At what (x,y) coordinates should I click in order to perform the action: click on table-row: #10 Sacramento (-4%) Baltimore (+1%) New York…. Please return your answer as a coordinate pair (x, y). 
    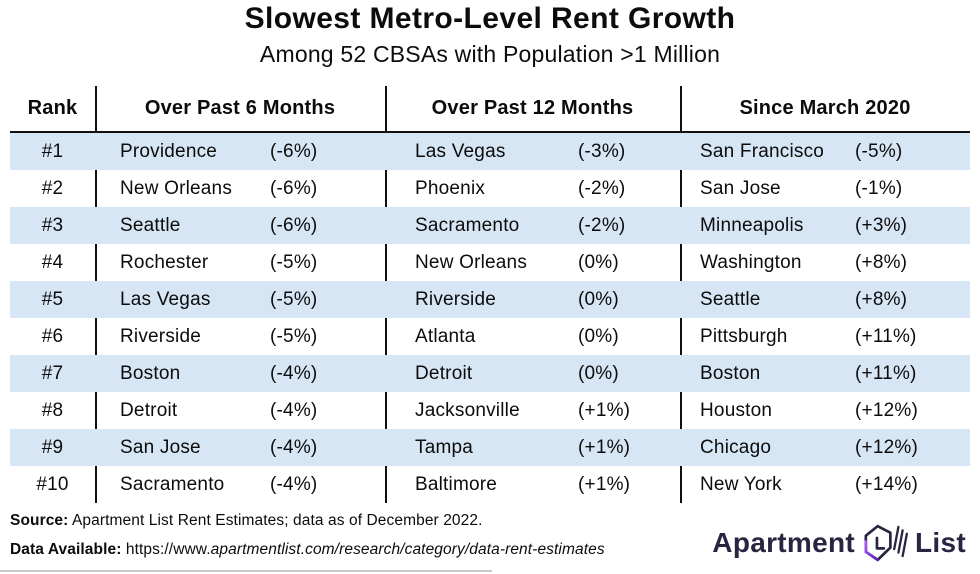
    Looking at the image, I should click on (490, 484).